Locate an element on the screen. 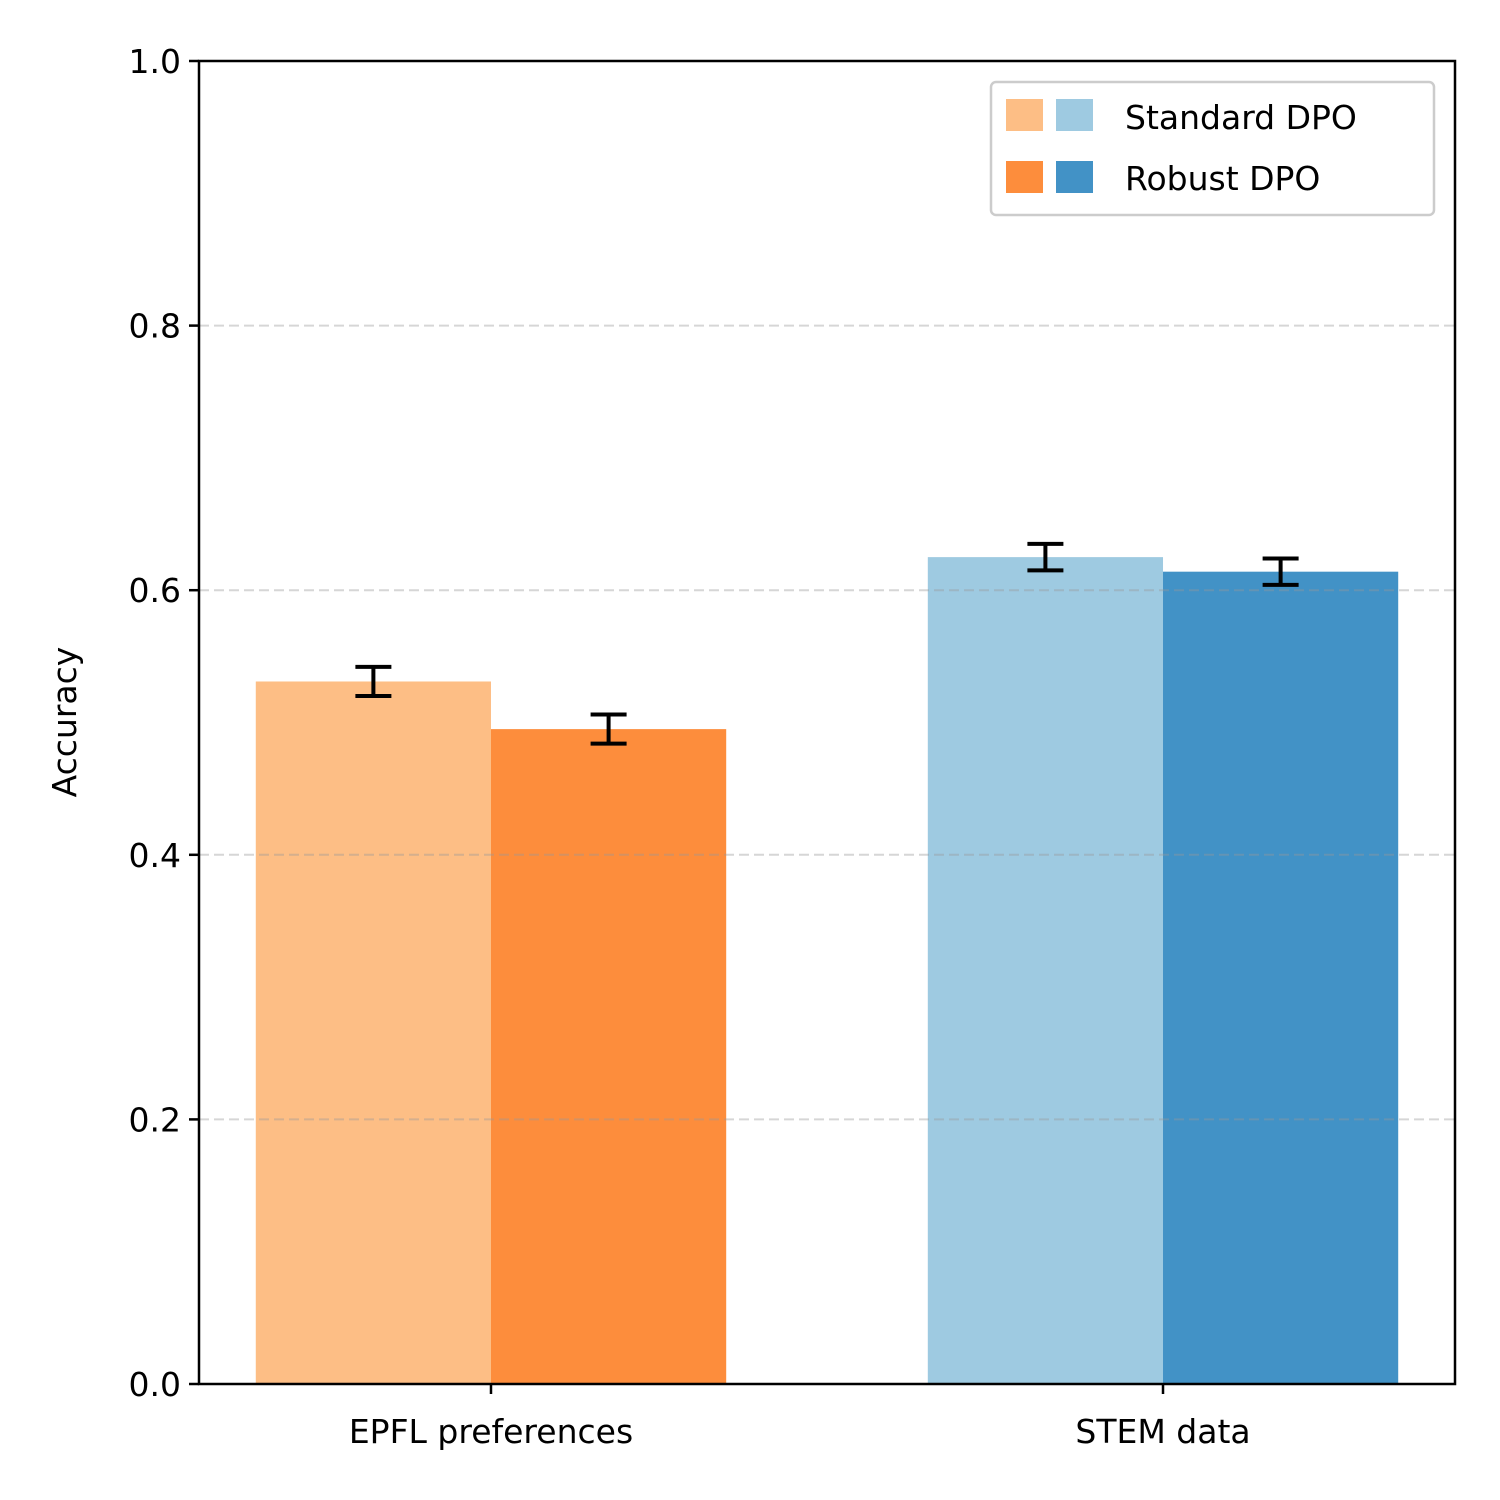 The width and height of the screenshot is (1500, 1500). x-tick-label: EPFL preferences is located at coordinates (491, 1431).